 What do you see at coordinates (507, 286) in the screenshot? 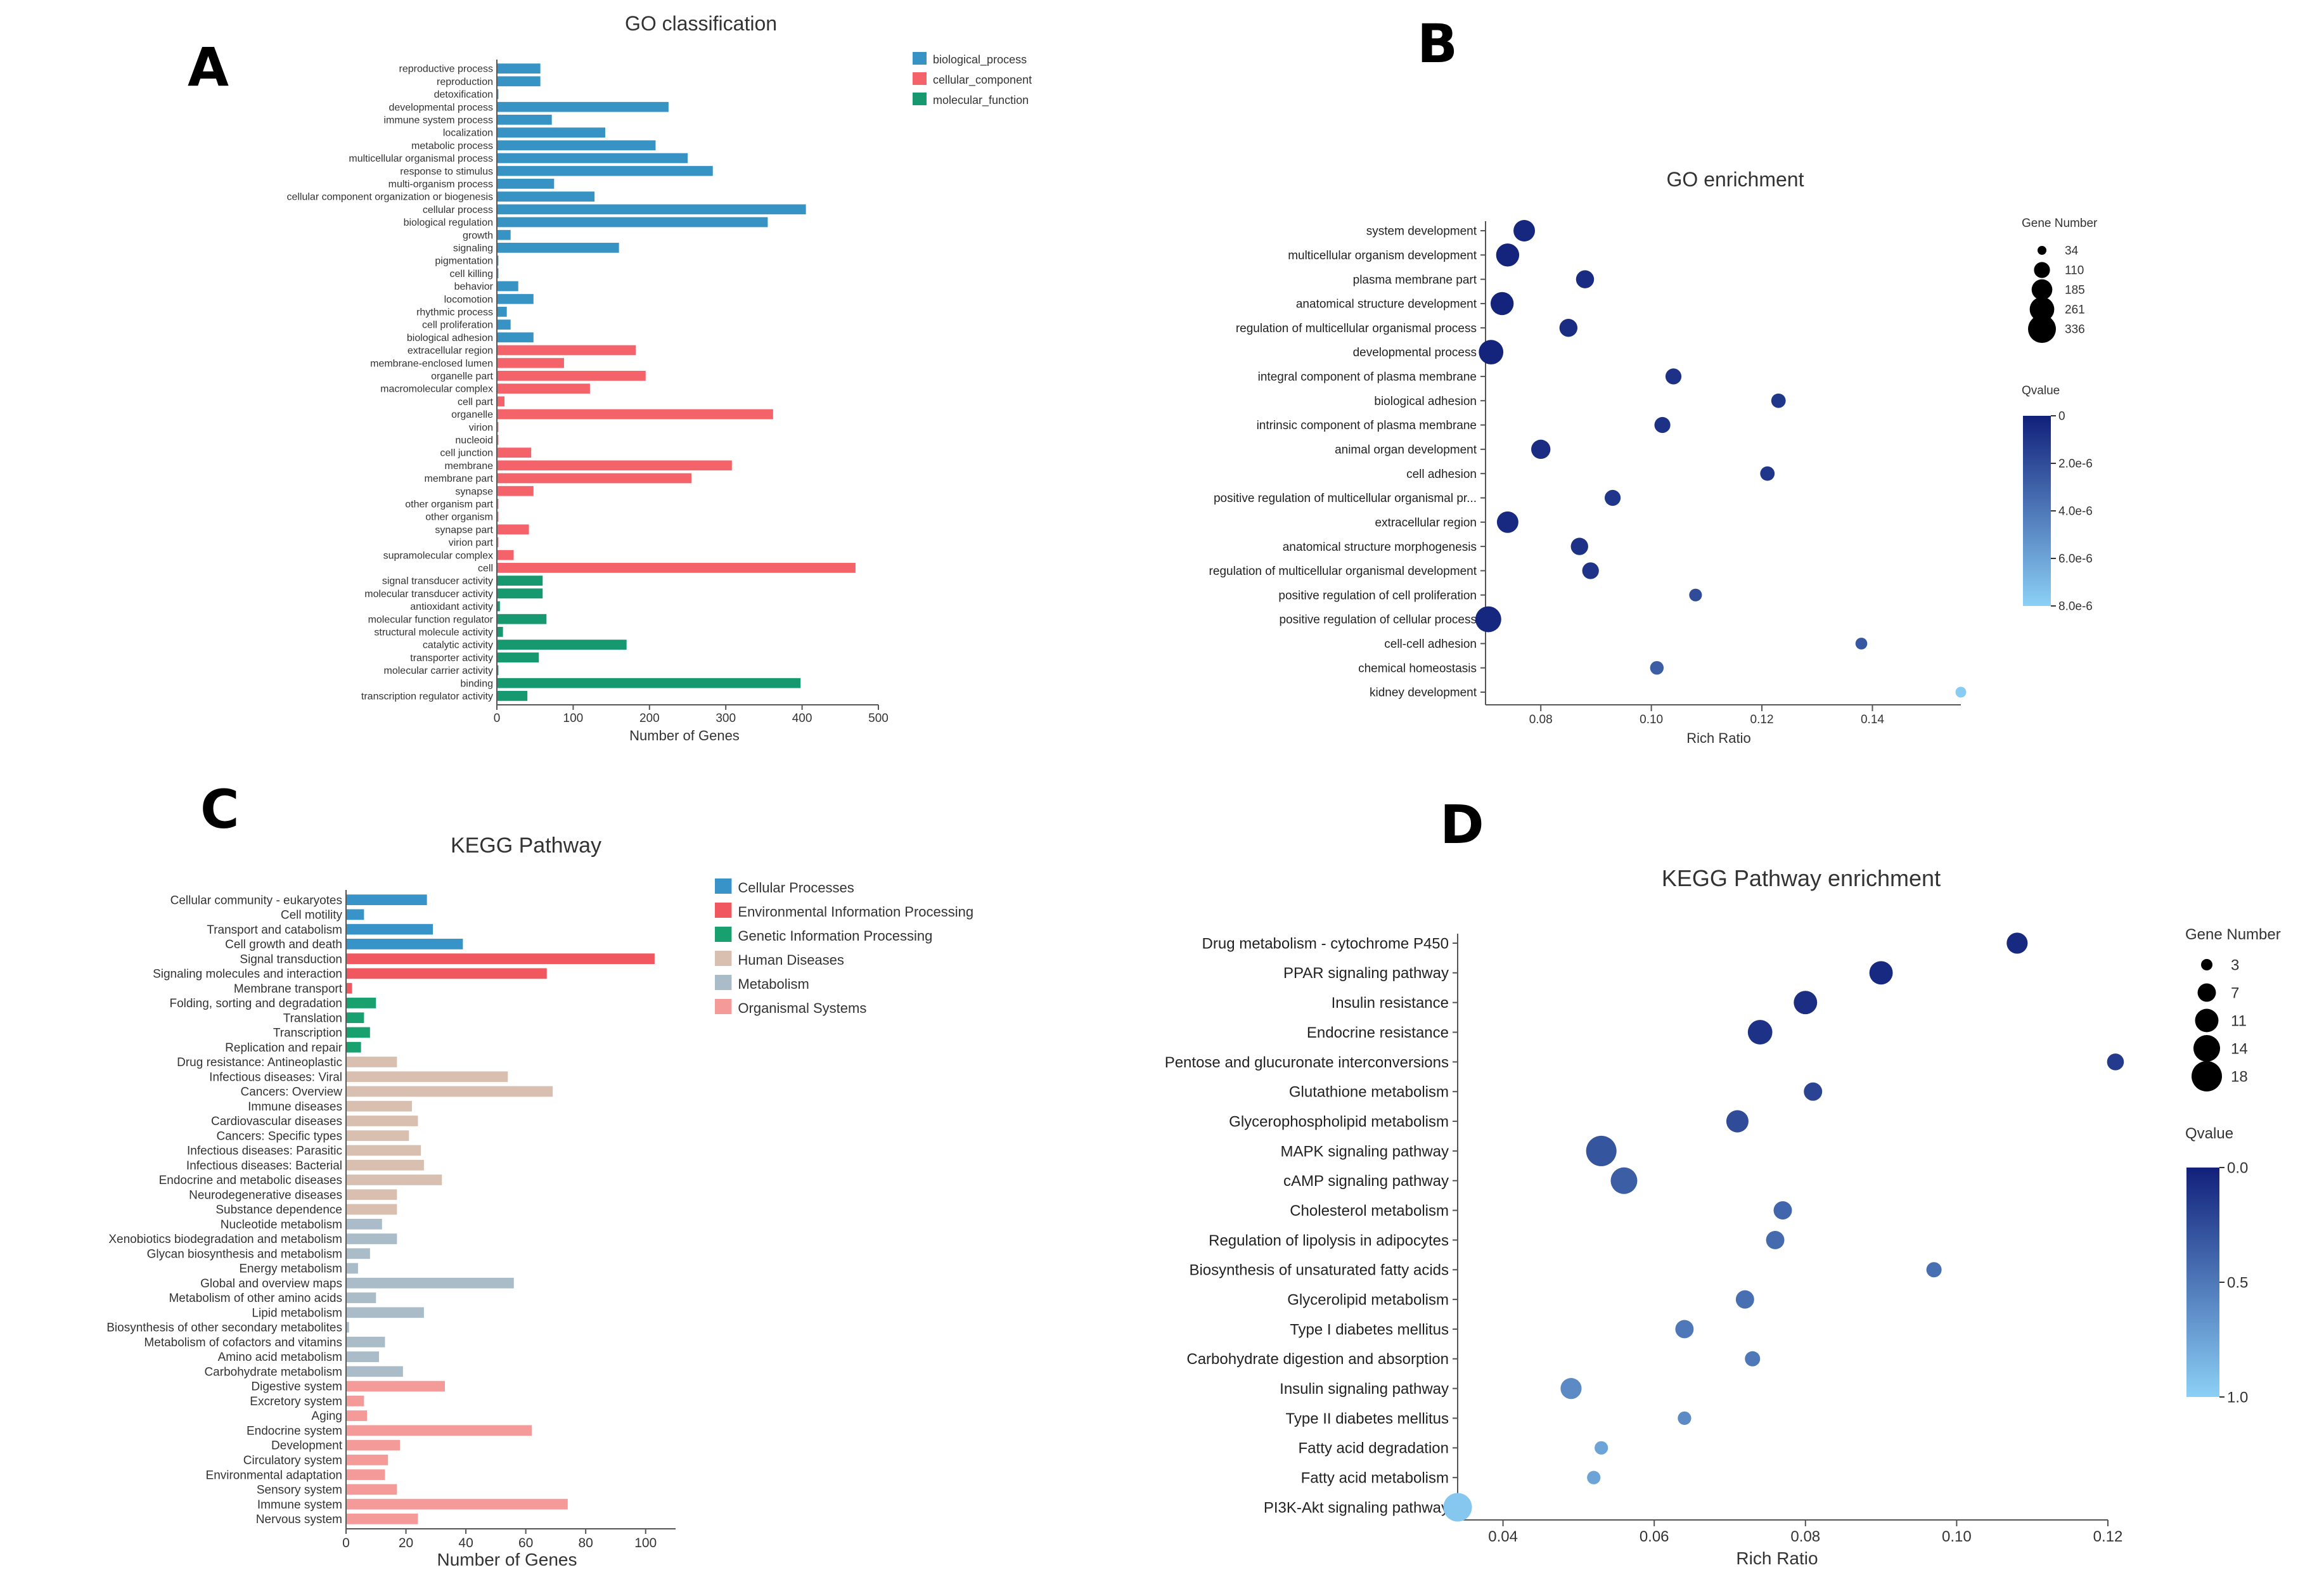
I see `bar-behavior` at bounding box center [507, 286].